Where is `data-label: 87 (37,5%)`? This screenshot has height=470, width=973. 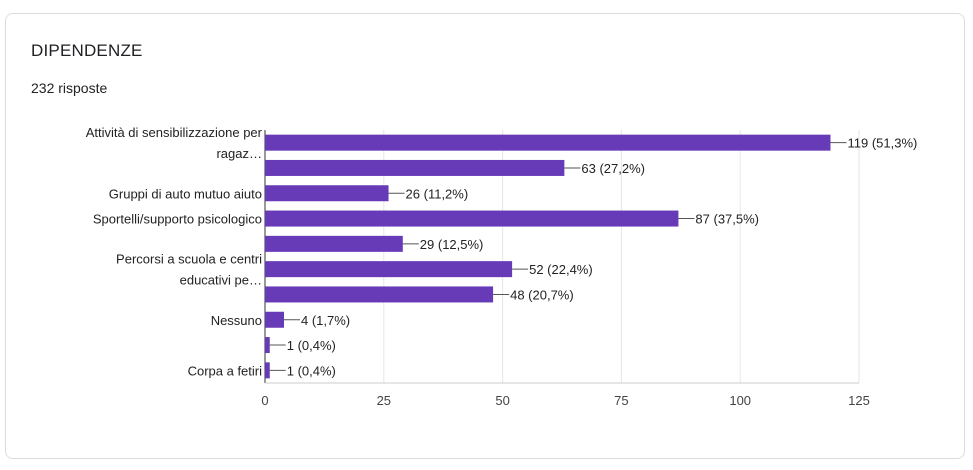
data-label: 87 (37,5%) is located at coordinates (727, 219).